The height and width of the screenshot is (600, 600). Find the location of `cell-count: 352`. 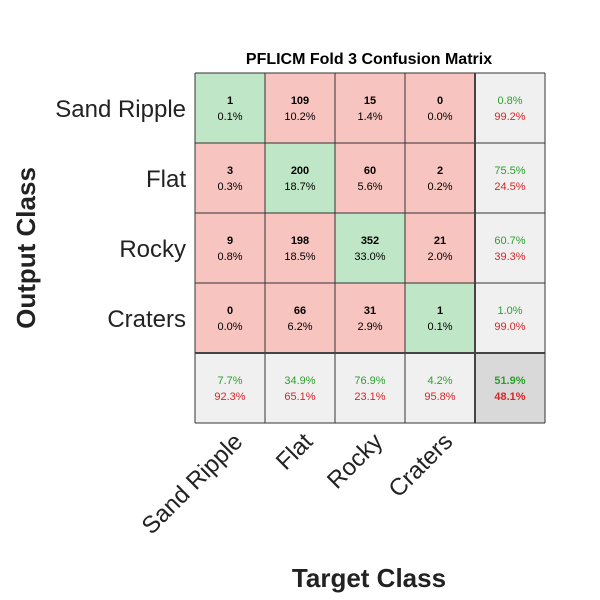

cell-count: 352 is located at coordinates (370, 241).